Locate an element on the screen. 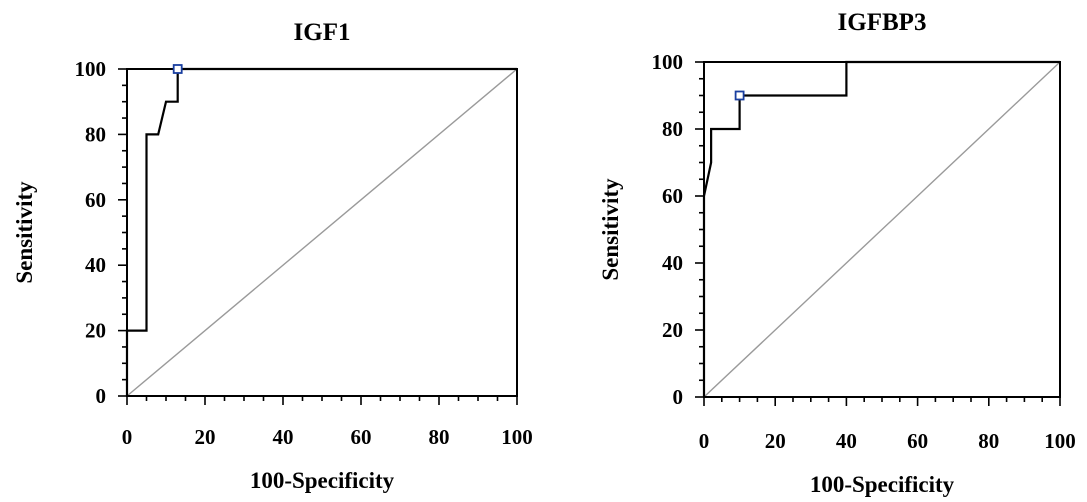 The image size is (1087, 502). chart-title: IGFBP3 is located at coordinates (882, 22).